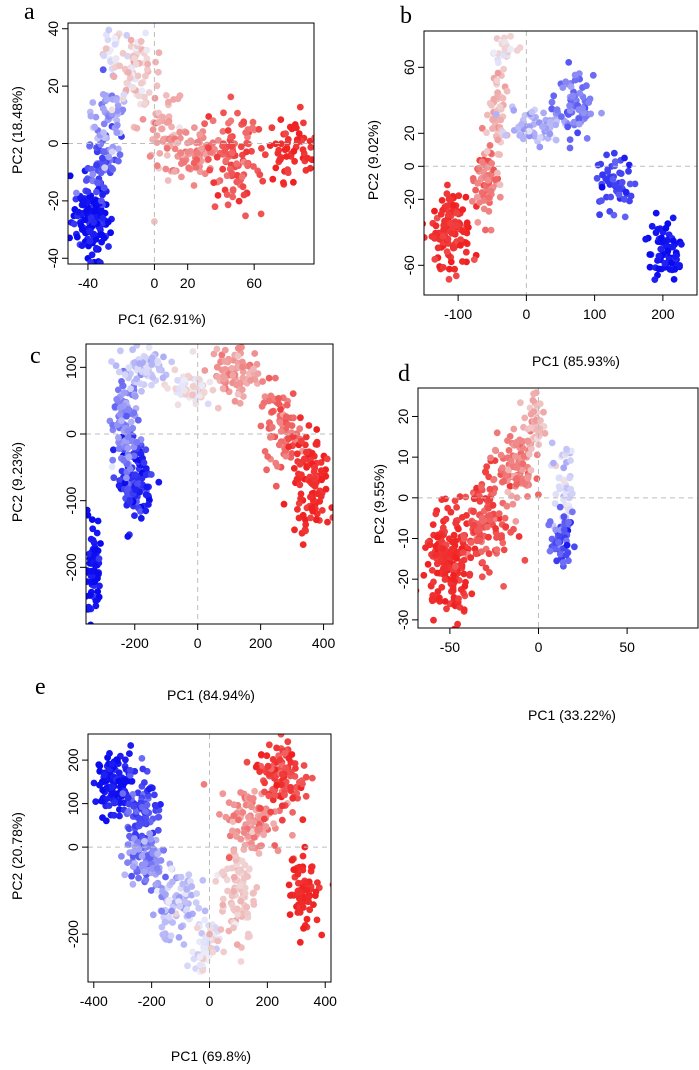  Describe the element at coordinates (409, 199) in the screenshot. I see `y-tick-label: -20` at that location.